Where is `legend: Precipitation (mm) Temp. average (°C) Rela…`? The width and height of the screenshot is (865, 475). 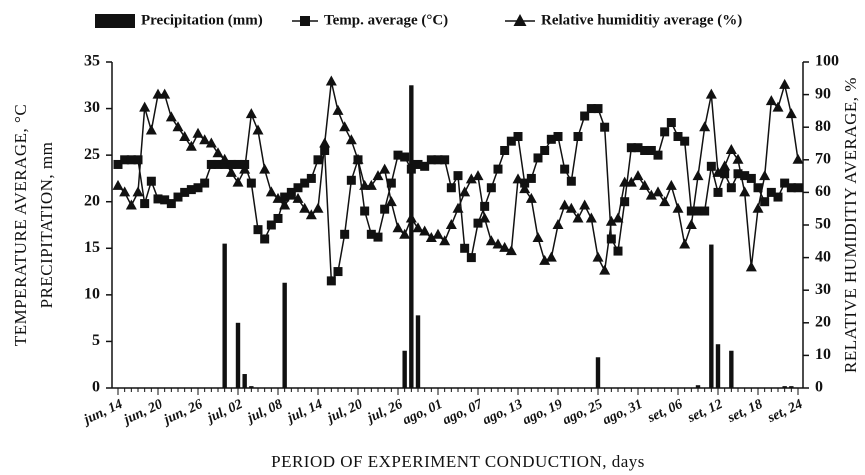 legend: Precipitation (mm) Temp. average (°C) Rela… is located at coordinates (418, 20).